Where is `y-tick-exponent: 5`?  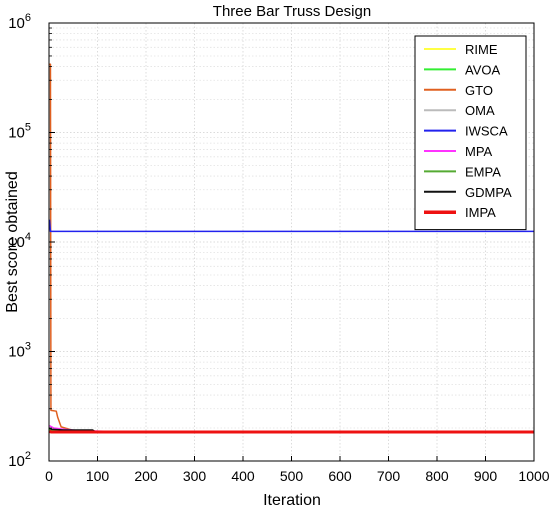 y-tick-exponent: 5 is located at coordinates (28, 128).